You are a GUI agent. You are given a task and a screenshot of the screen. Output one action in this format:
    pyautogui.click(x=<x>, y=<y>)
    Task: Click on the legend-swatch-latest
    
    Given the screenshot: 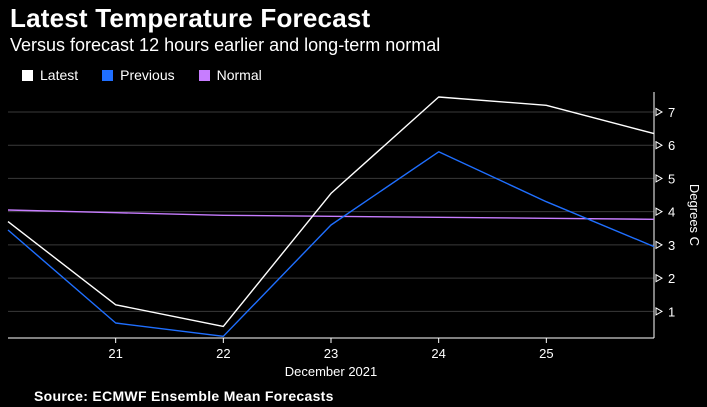 What is the action you would take?
    pyautogui.click(x=27, y=75)
    